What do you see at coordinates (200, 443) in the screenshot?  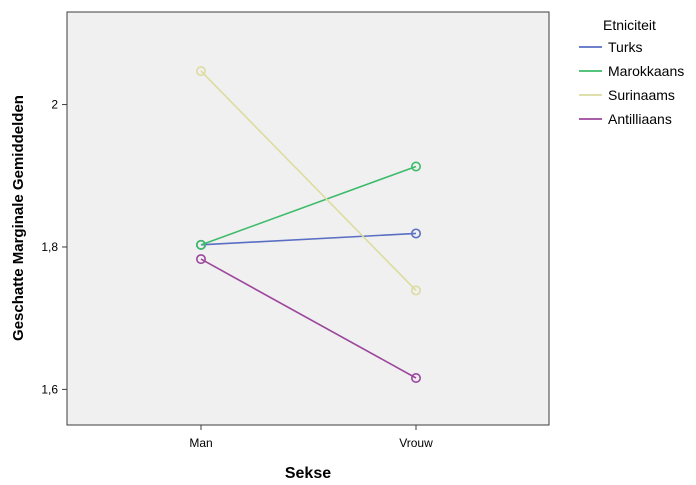 I see `x-tick-label: Man` at bounding box center [200, 443].